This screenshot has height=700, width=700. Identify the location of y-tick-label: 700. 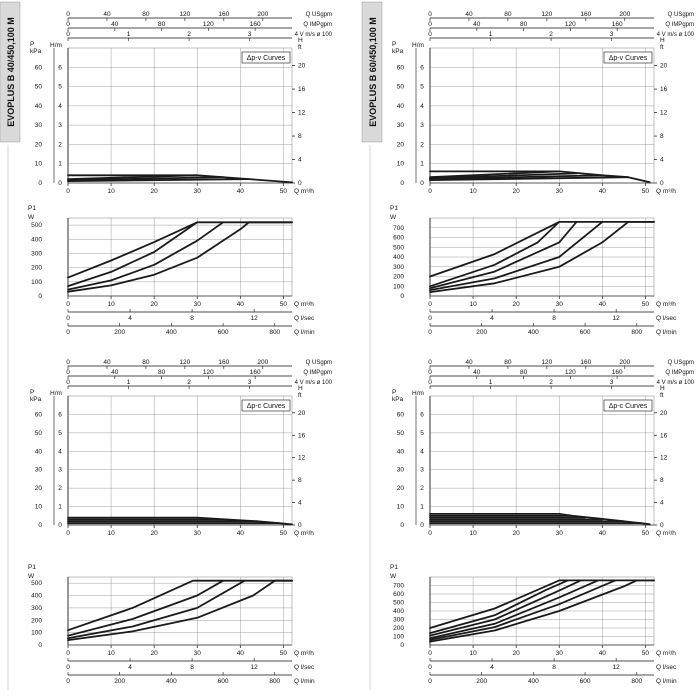
(398, 586).